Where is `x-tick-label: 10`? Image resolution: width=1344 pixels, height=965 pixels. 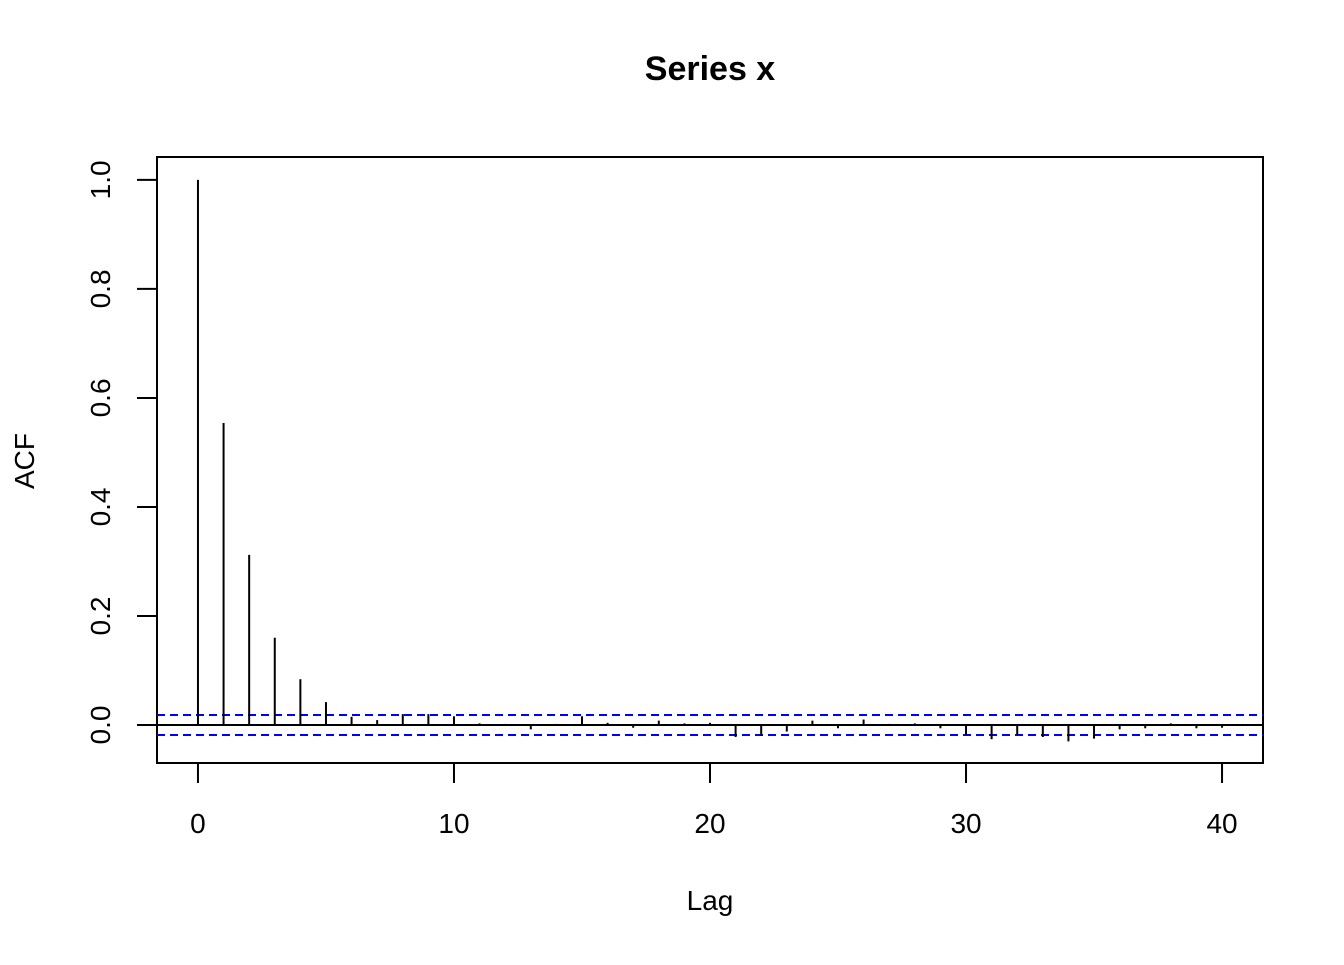
x-tick-label: 10 is located at coordinates (453, 823).